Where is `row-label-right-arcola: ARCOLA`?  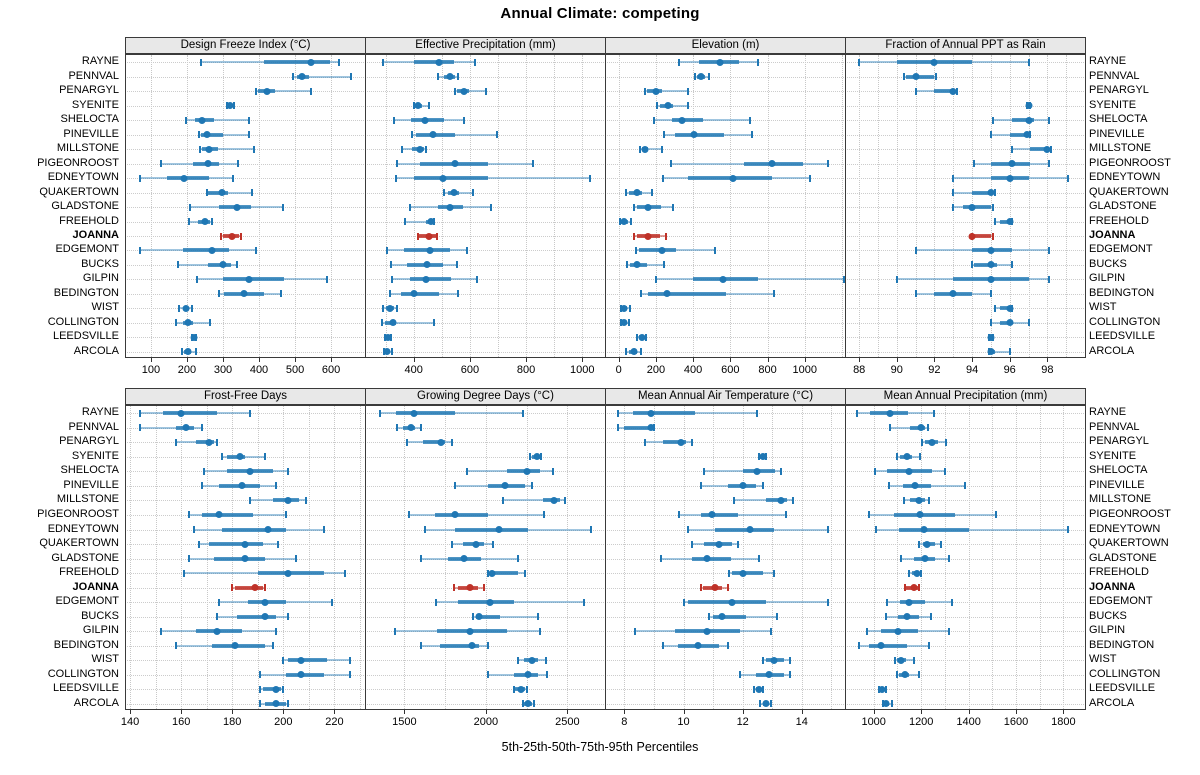
row-label-right-arcola: ARCOLA is located at coordinates (1112, 350).